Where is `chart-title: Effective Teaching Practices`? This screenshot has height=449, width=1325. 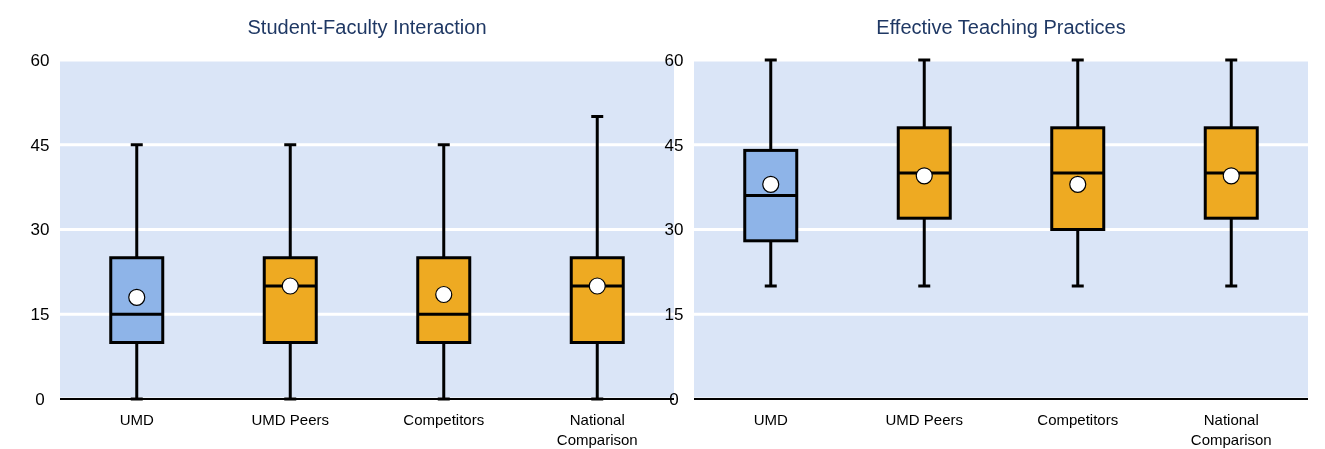
chart-title: Effective Teaching Practices is located at coordinates (1001, 27).